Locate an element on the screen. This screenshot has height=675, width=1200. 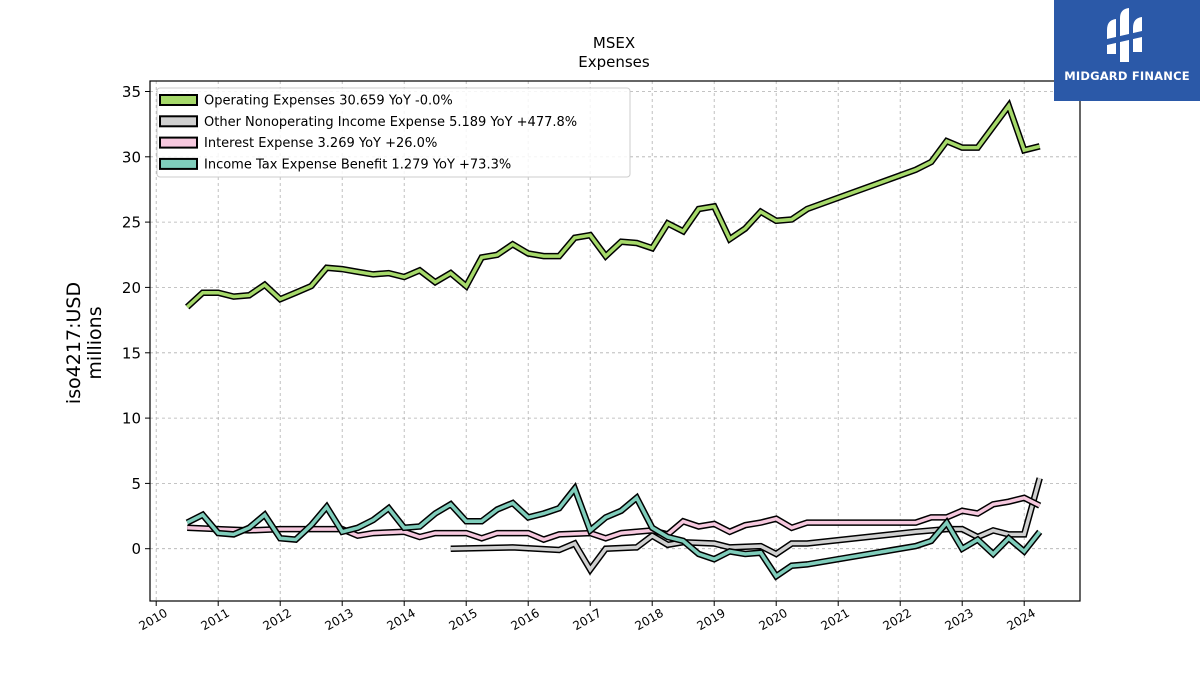
y-tick-label: 30 is located at coordinates (131, 157).